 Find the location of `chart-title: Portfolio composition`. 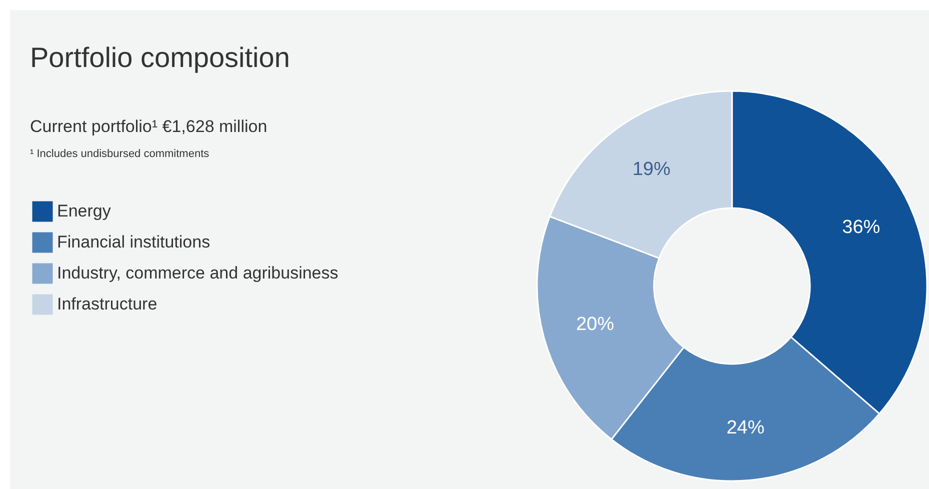

chart-title: Portfolio composition is located at coordinates (160, 58).